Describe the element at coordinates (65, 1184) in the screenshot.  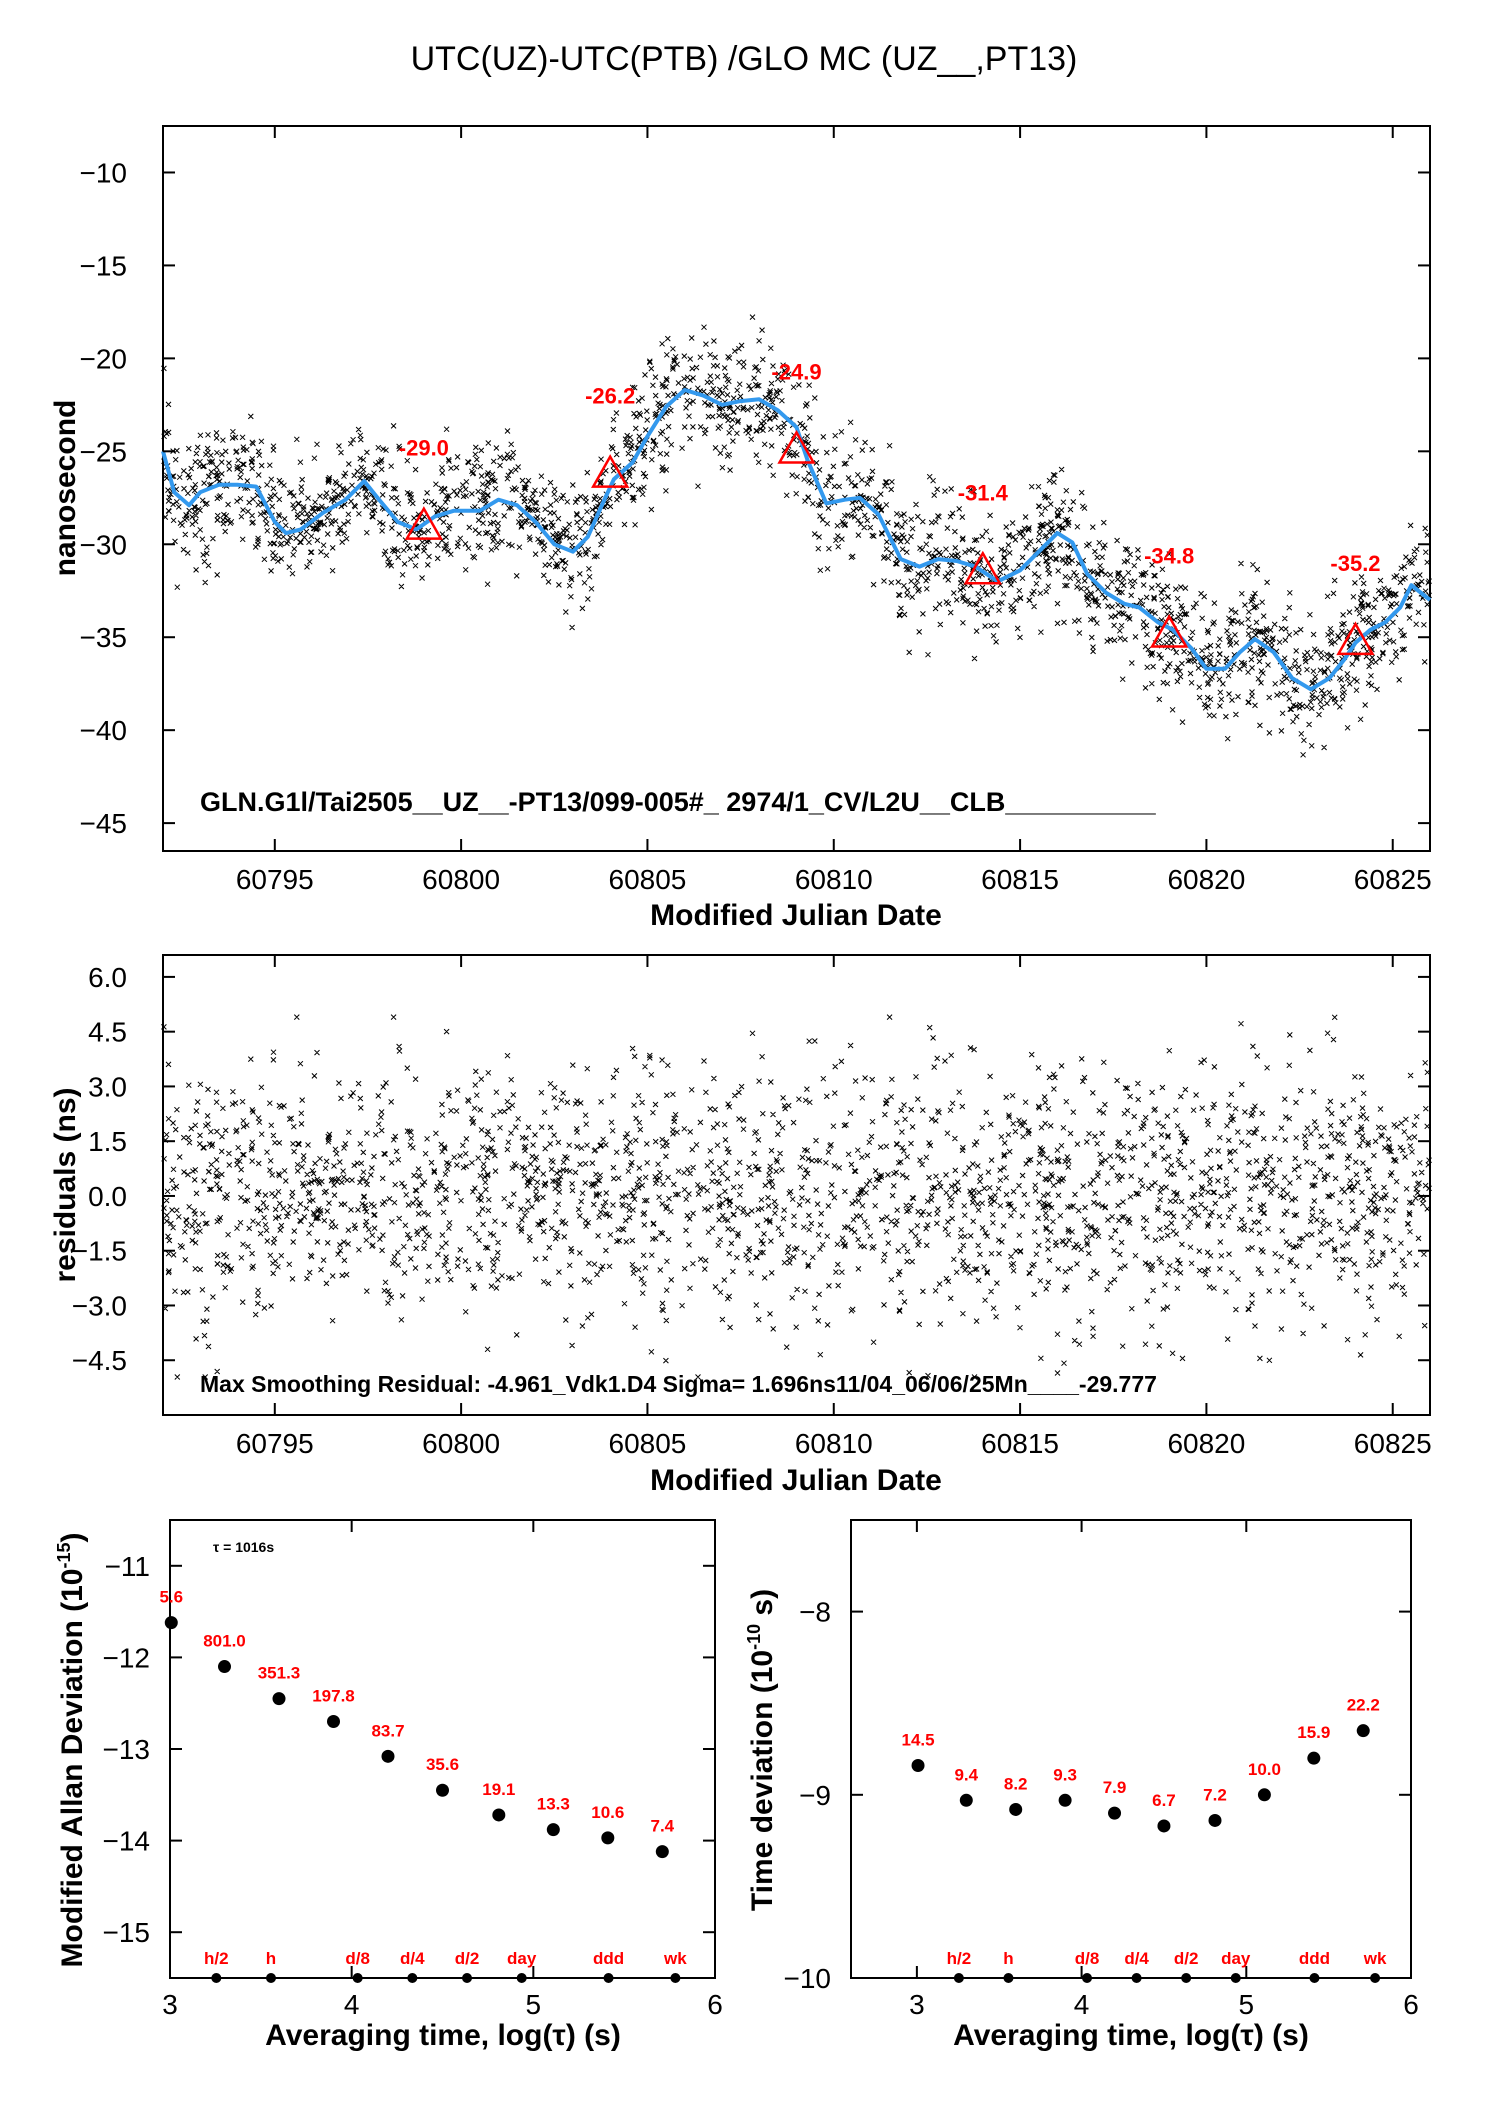
I see `residuals-y-axis-label: residuals (ns)` at that location.